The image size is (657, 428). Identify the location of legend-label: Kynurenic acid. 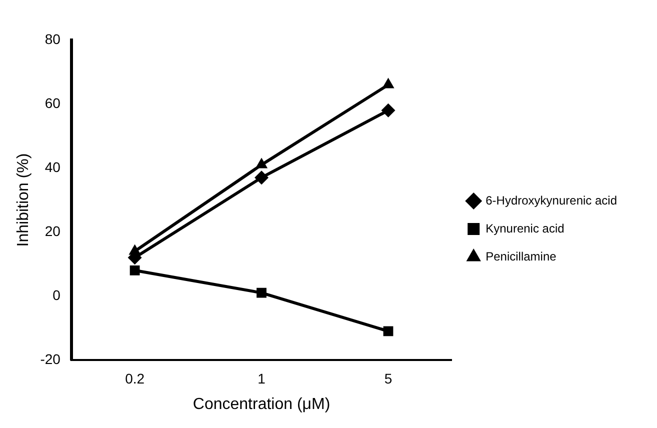
(525, 228).